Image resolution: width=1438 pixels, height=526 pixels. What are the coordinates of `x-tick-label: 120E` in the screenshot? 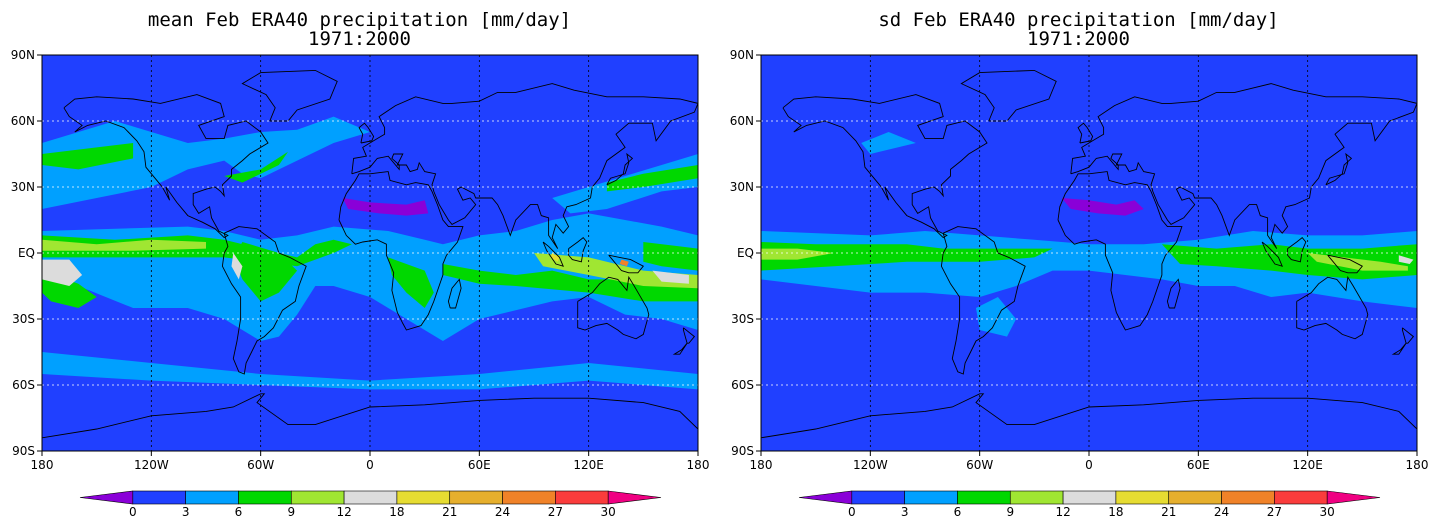 It's located at (588, 465).